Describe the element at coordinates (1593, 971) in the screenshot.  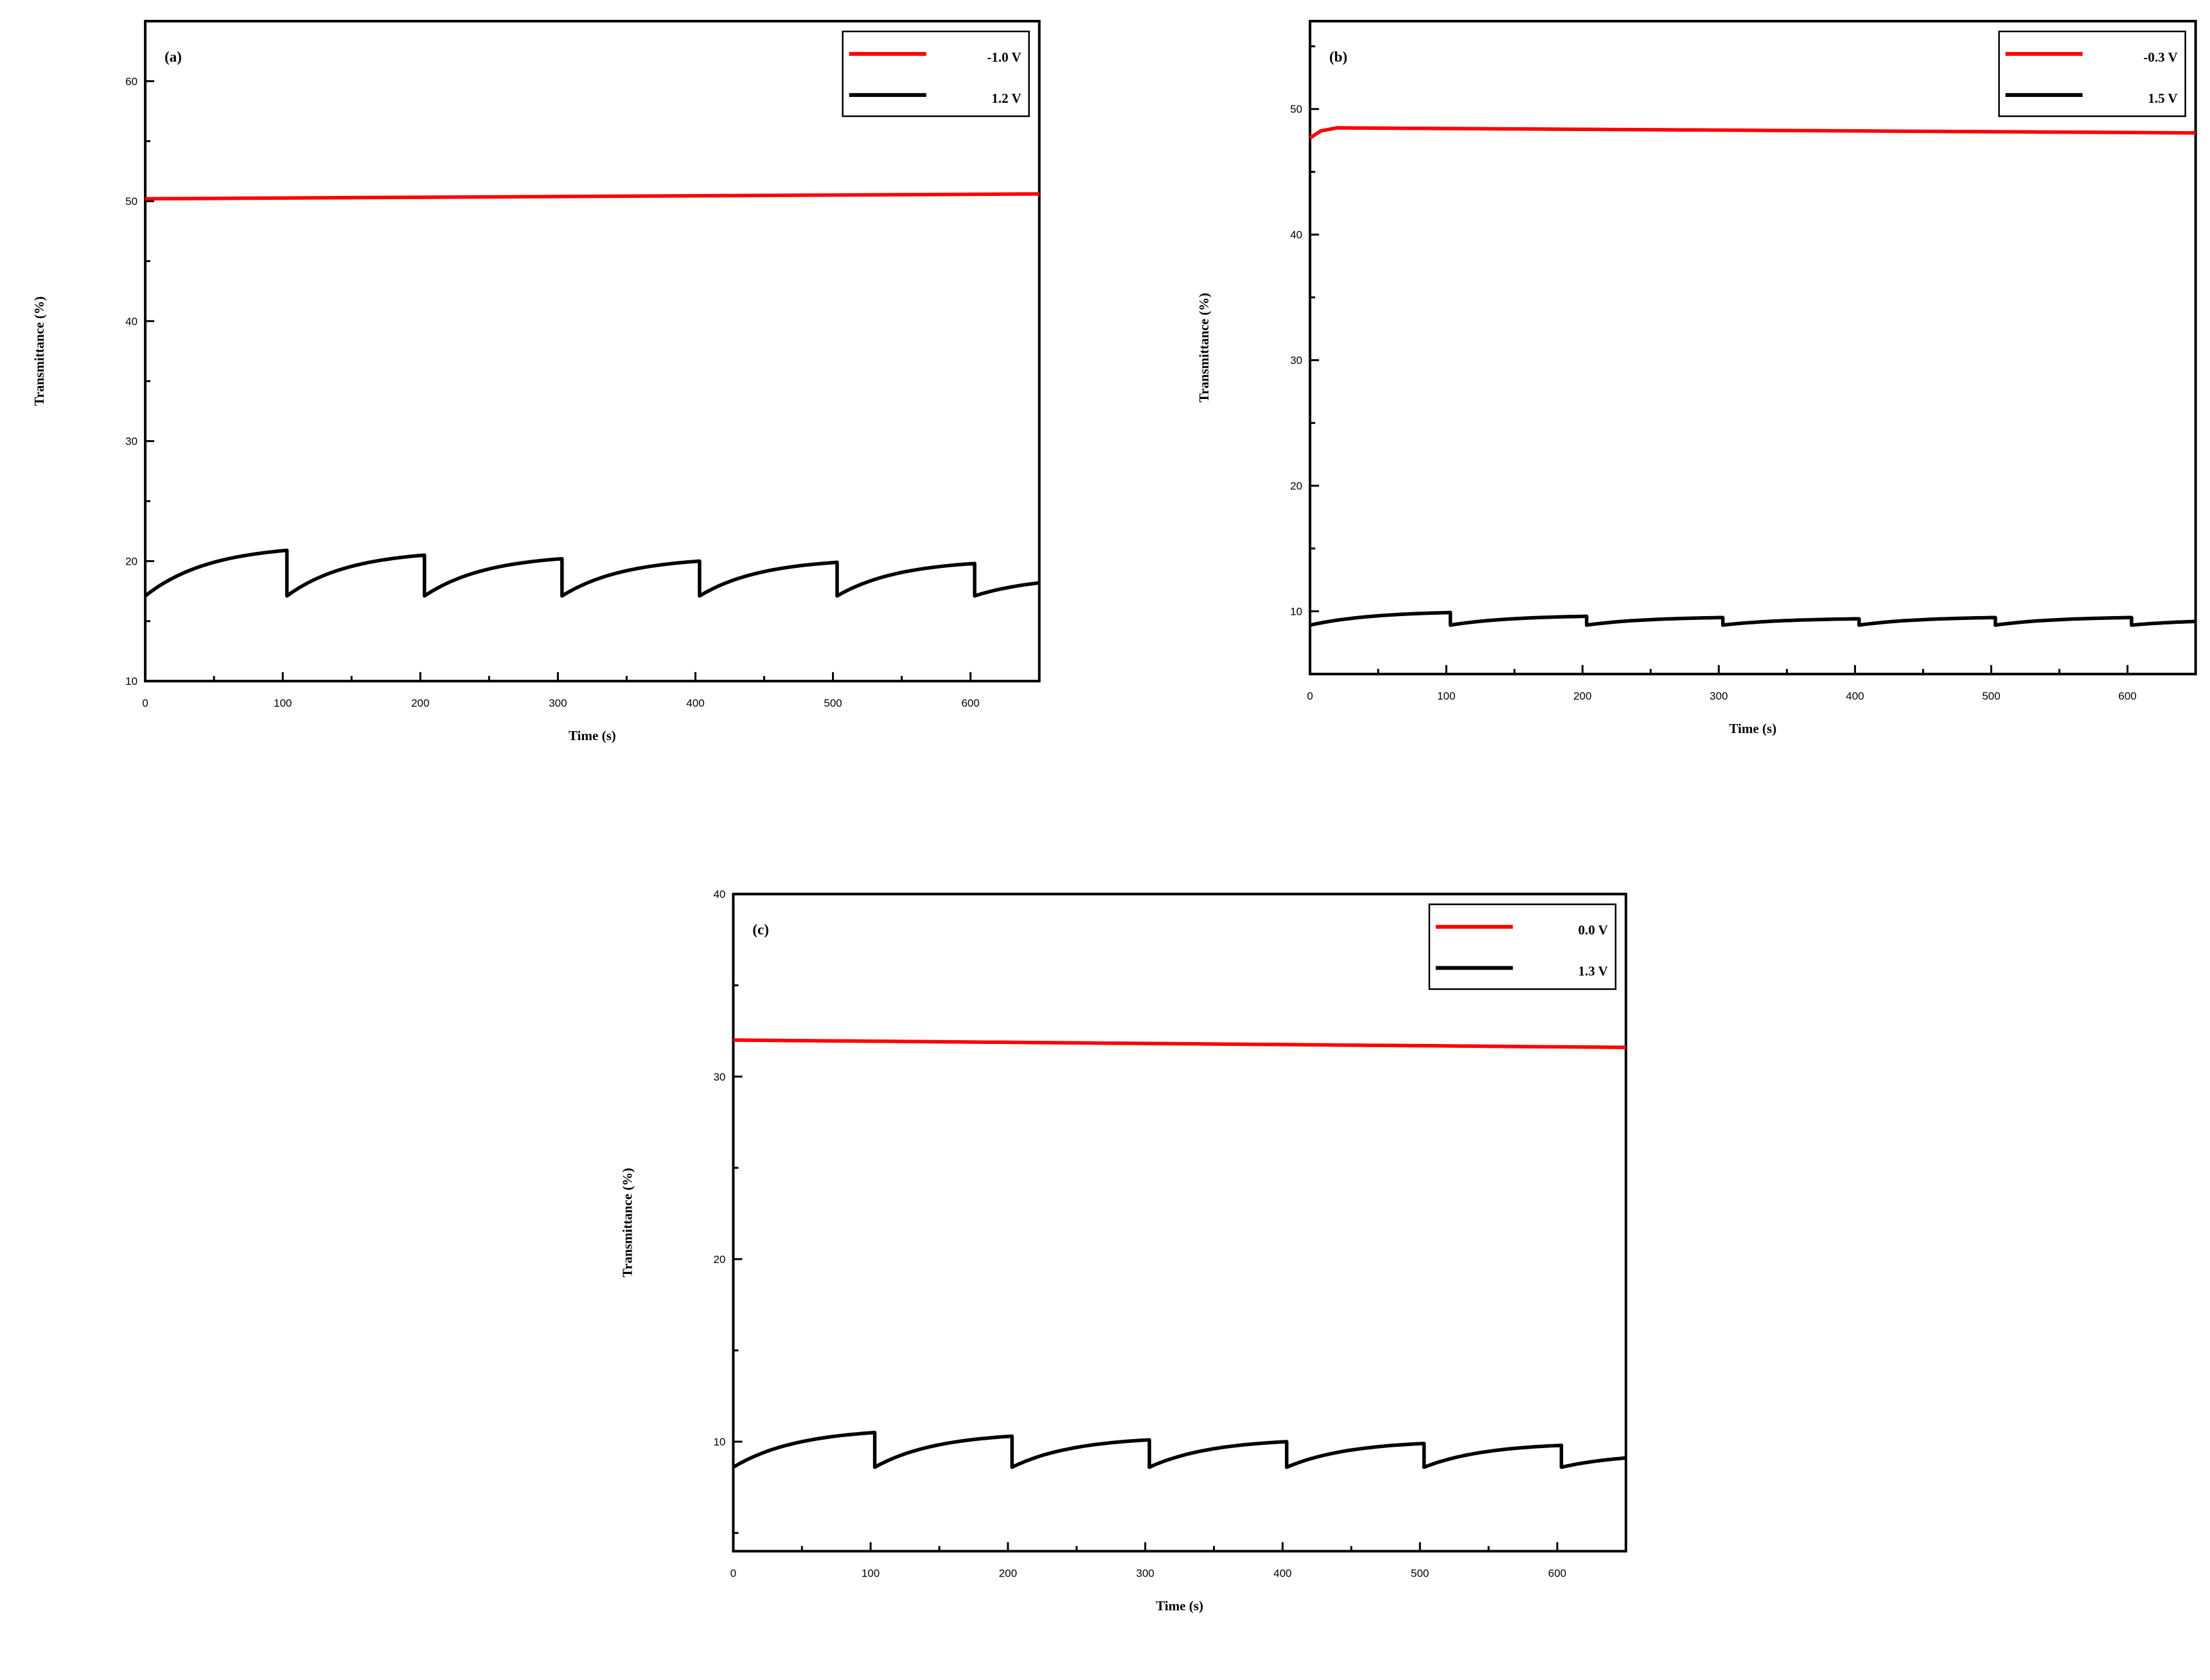
I see `legend-label: 1.3 V` at that location.